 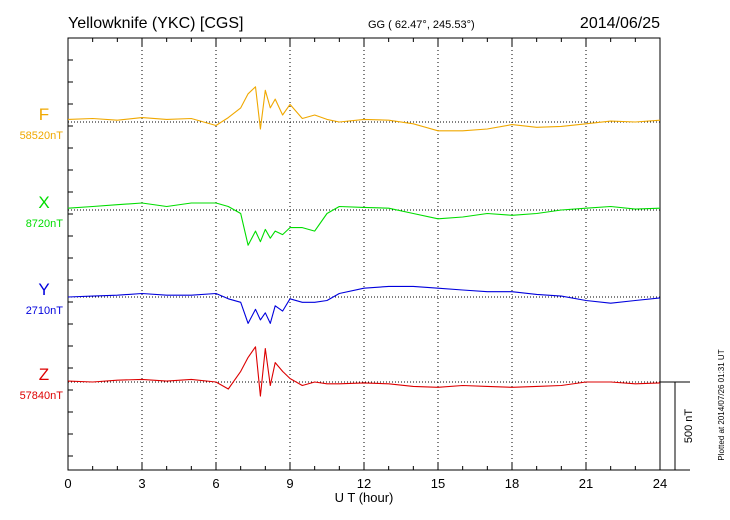 I want to click on x-tick-label: 21, so click(x=586, y=483).